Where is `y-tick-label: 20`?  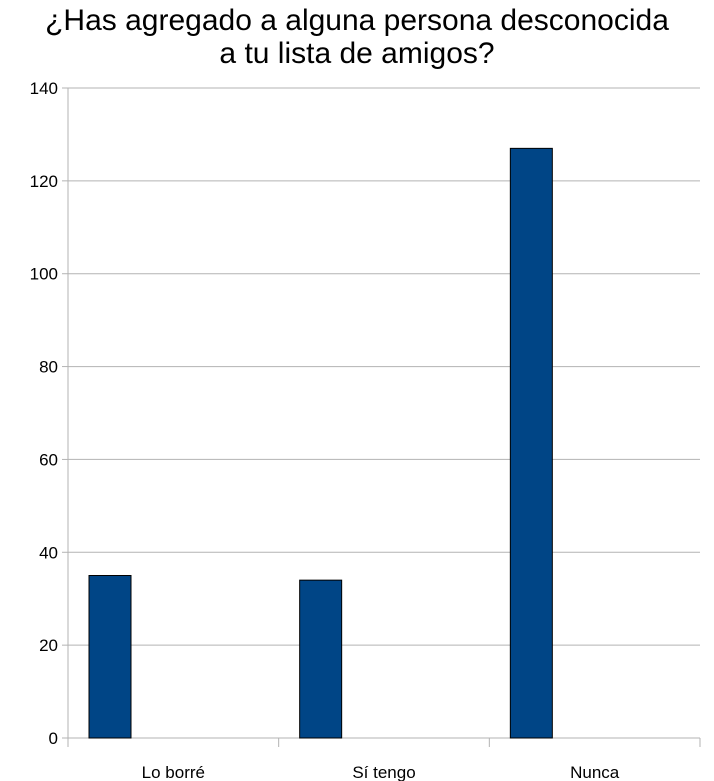
y-tick-label: 20 is located at coordinates (48, 645).